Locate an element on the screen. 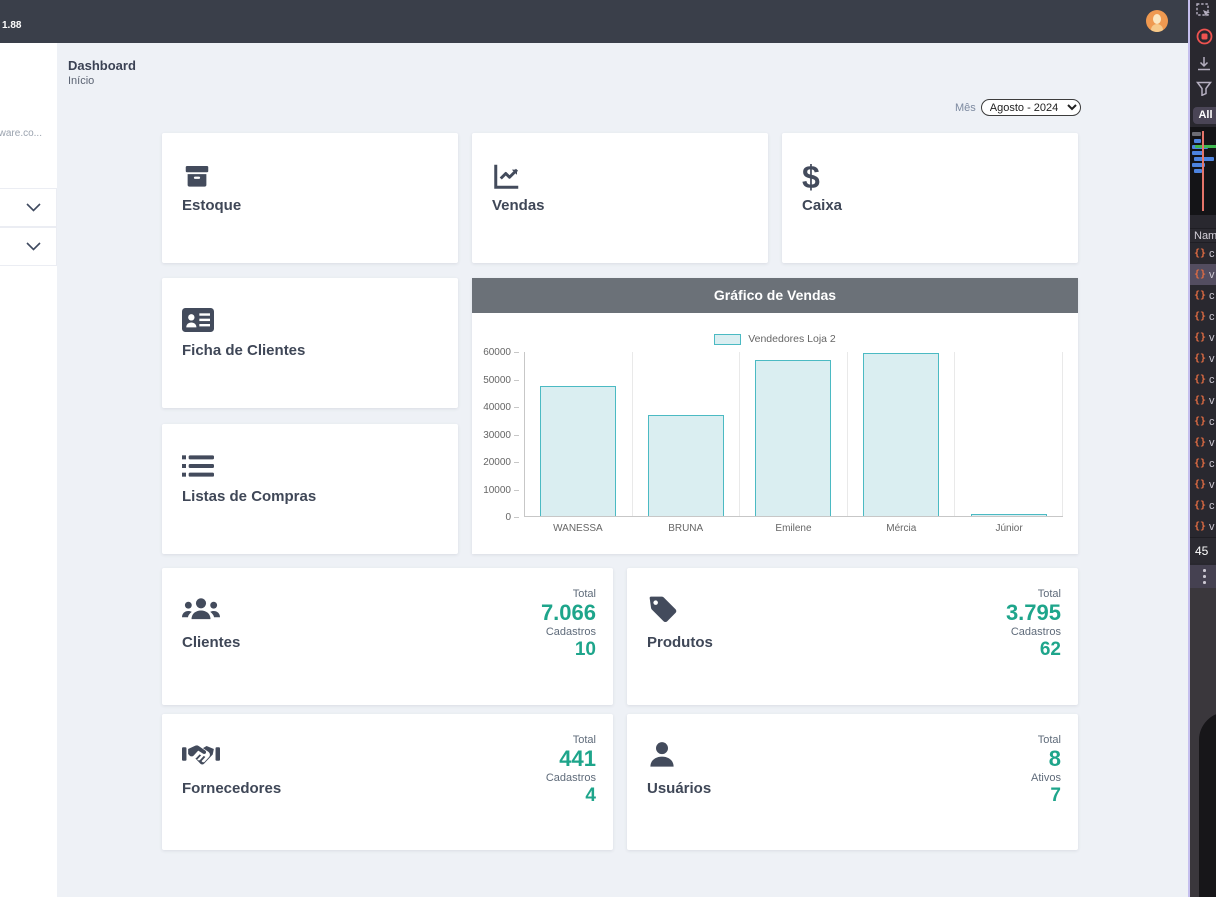  bar-WANESSA is located at coordinates (578, 450).